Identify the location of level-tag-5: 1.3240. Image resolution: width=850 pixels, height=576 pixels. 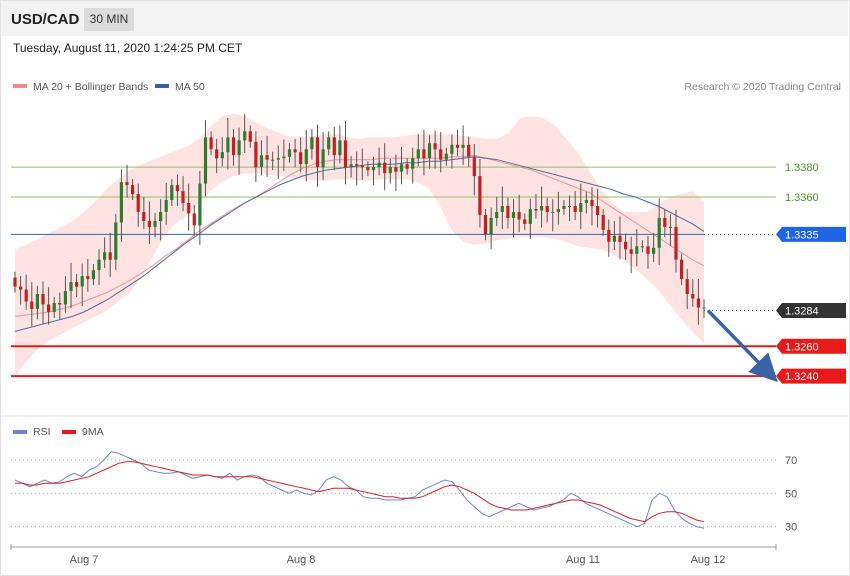
(811, 376).